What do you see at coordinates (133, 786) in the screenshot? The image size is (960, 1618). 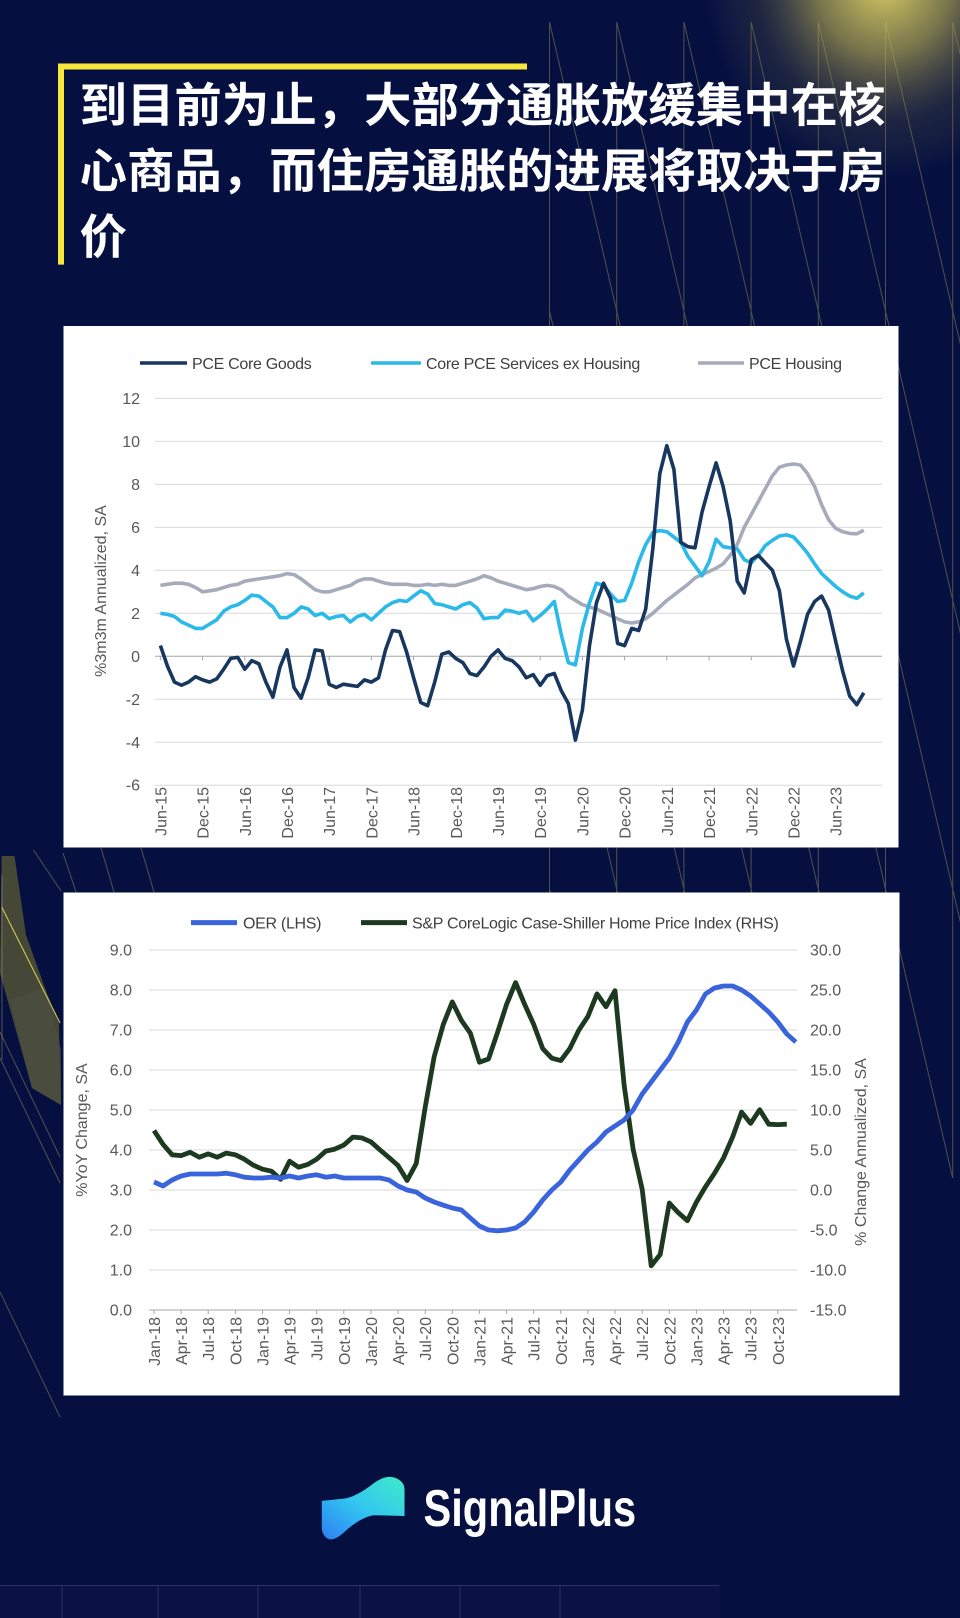 I see `svg-text: -6` at bounding box center [133, 786].